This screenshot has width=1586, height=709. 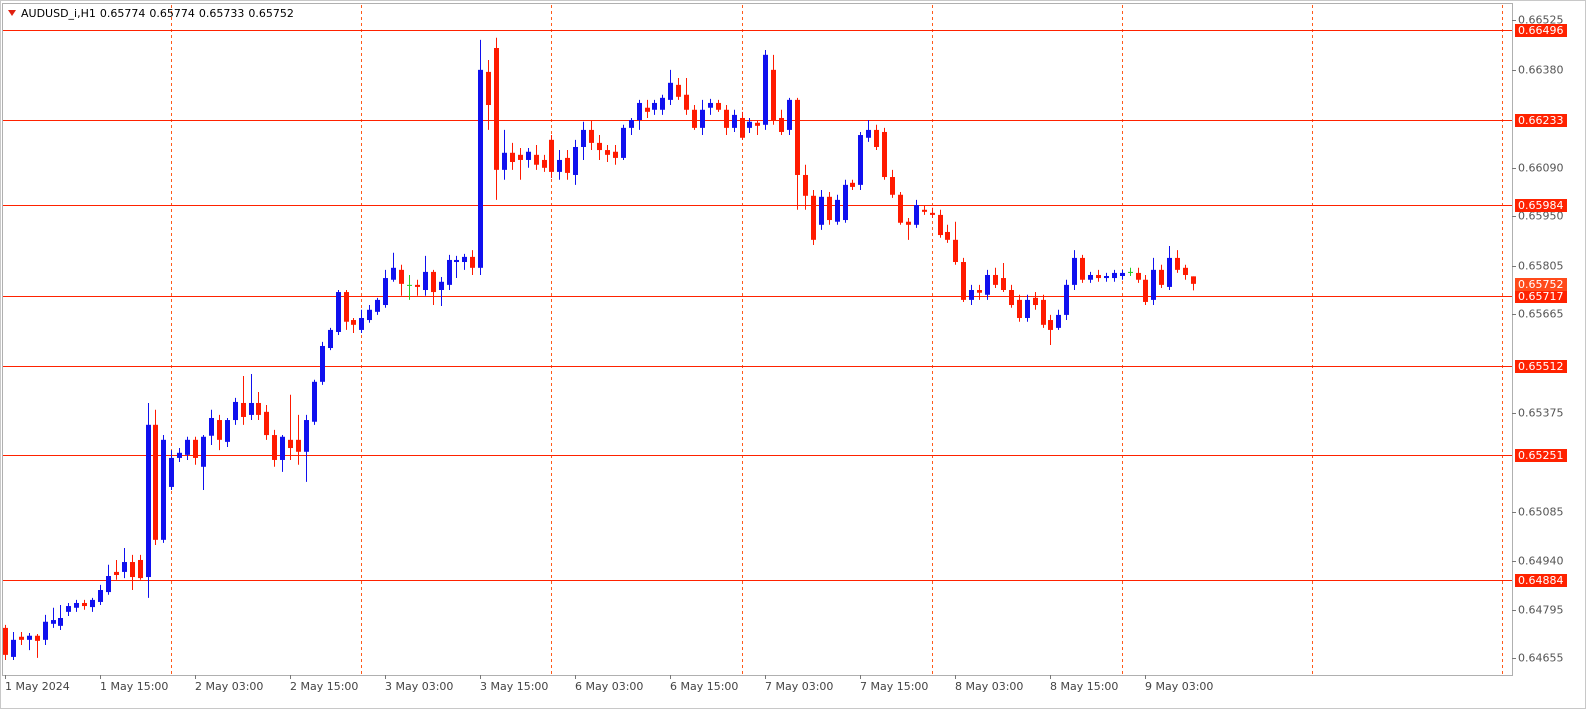 What do you see at coordinates (221, 13) in the screenshot?
I see `last-low: 0.65733` at bounding box center [221, 13].